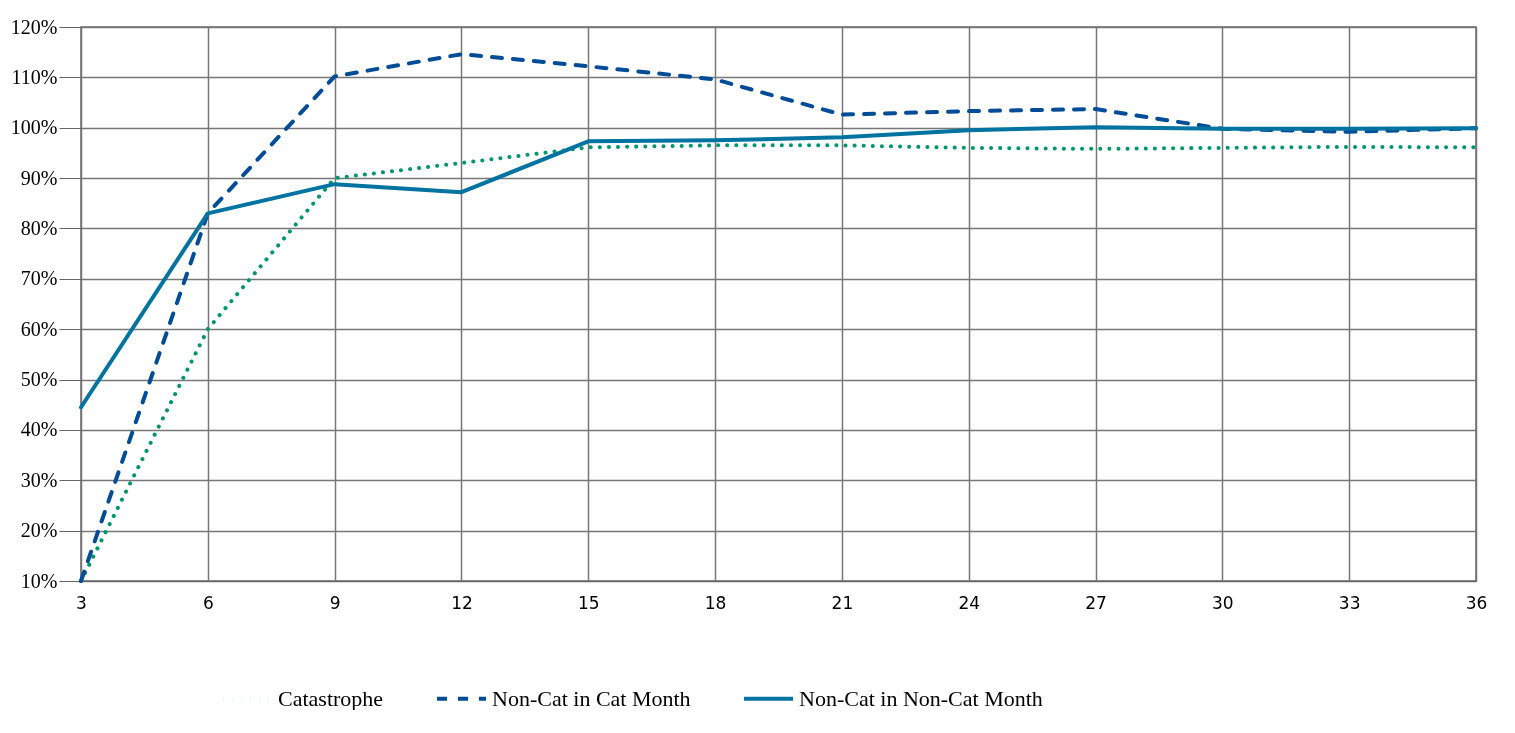 The width and height of the screenshot is (1515, 733). Describe the element at coordinates (34, 127) in the screenshot. I see `y-tick-label: 100%` at that location.